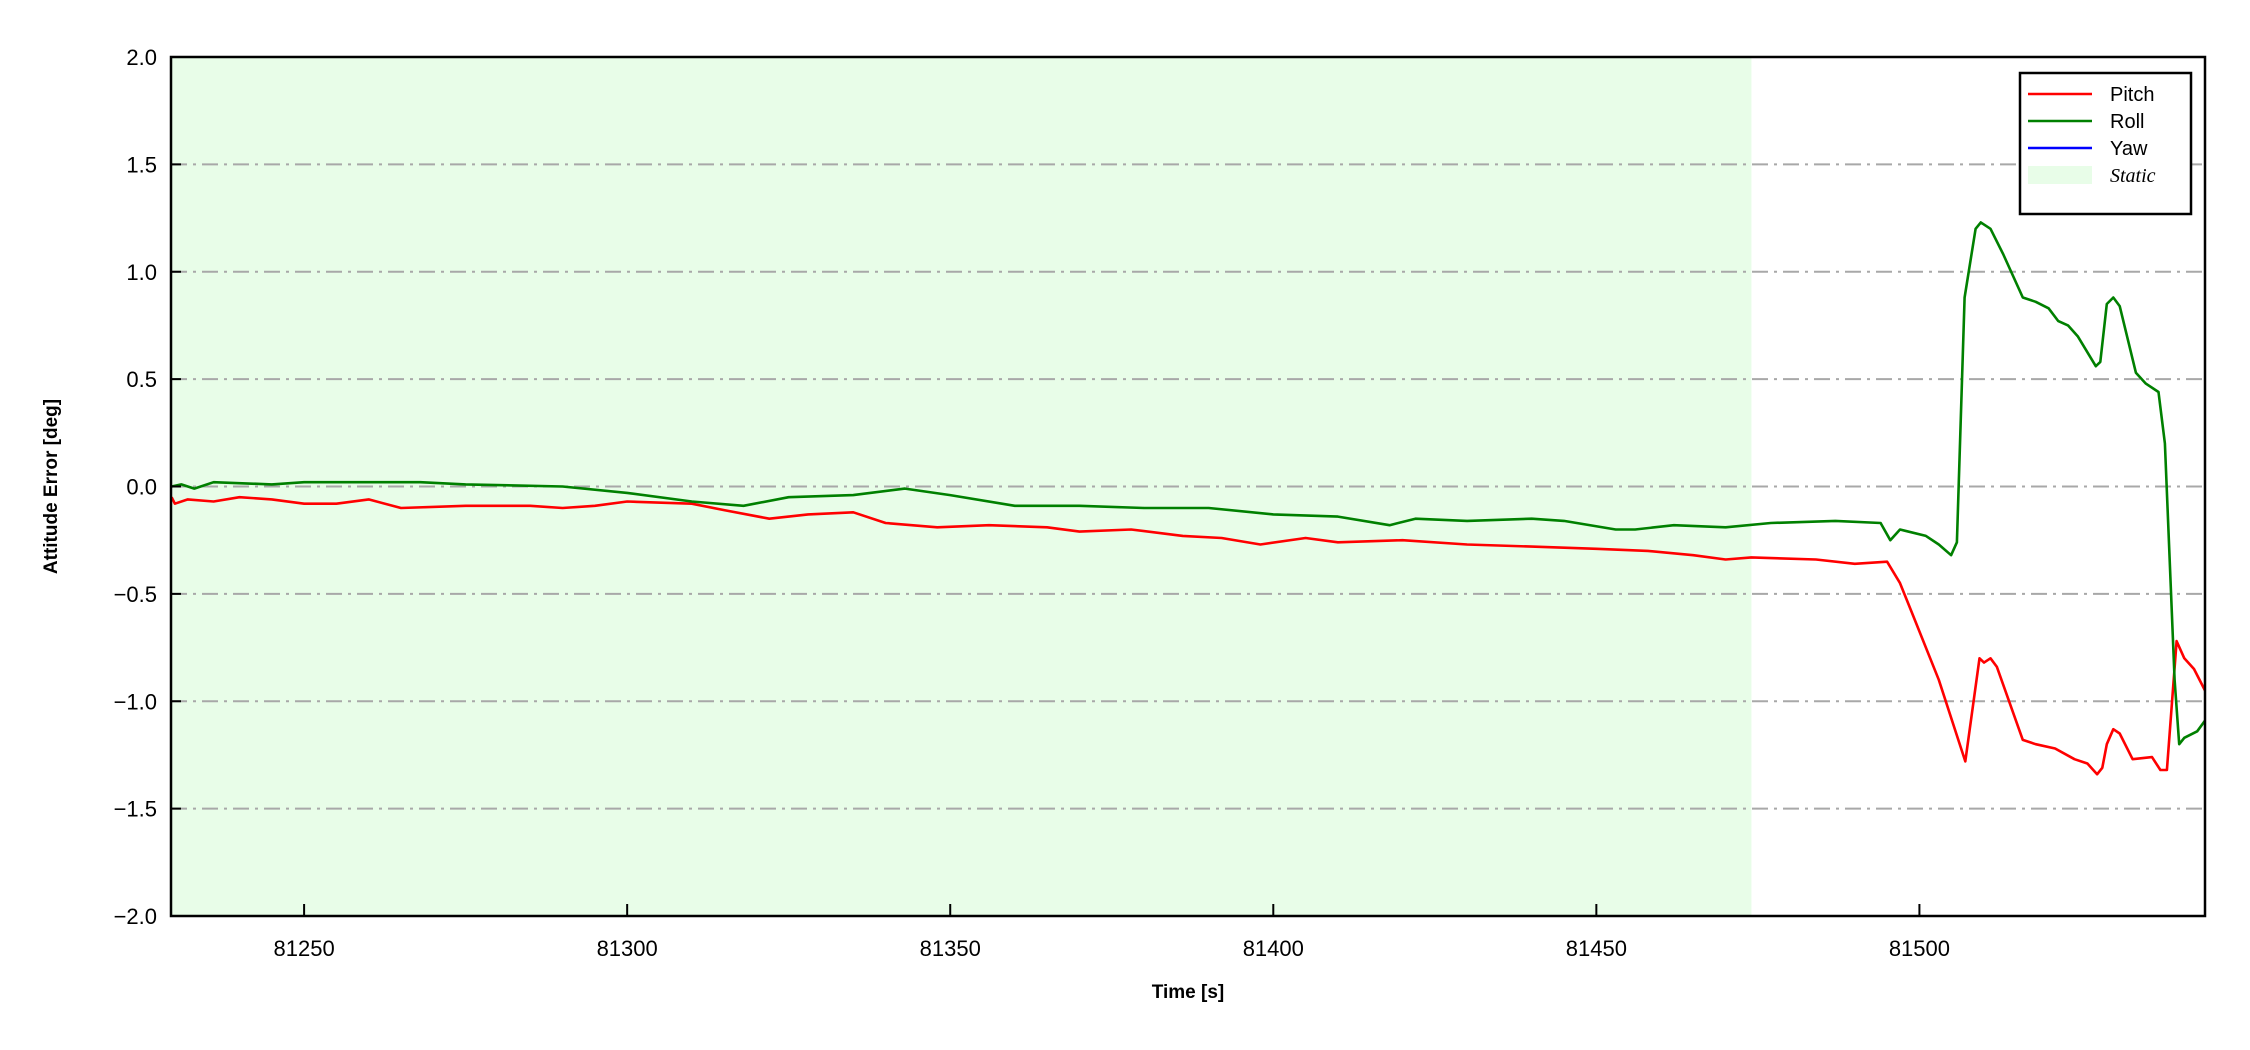 The height and width of the screenshot is (1050, 2250). Describe the element at coordinates (950, 948) in the screenshot. I see `x-tick-label: 81350` at that location.